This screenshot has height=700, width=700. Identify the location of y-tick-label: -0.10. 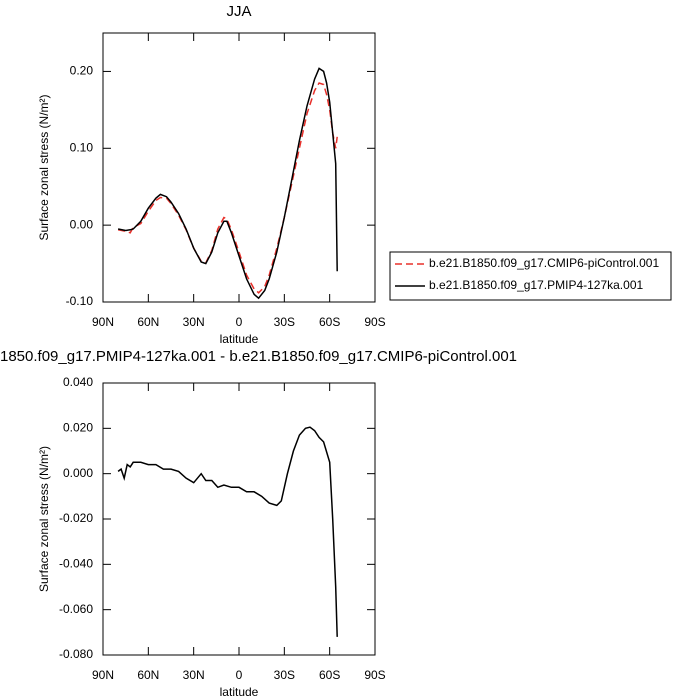
(80, 301).